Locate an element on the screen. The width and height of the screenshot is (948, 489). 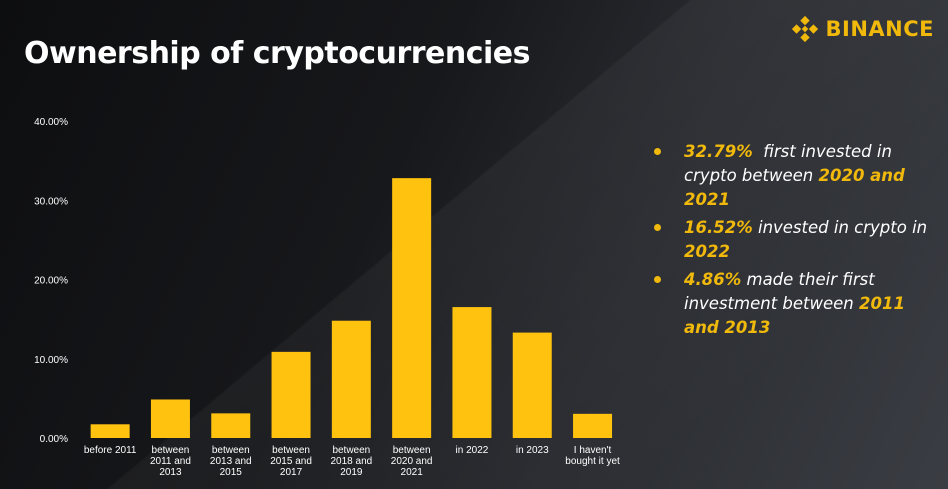
highlight-text: 4.86% is located at coordinates (713, 279).